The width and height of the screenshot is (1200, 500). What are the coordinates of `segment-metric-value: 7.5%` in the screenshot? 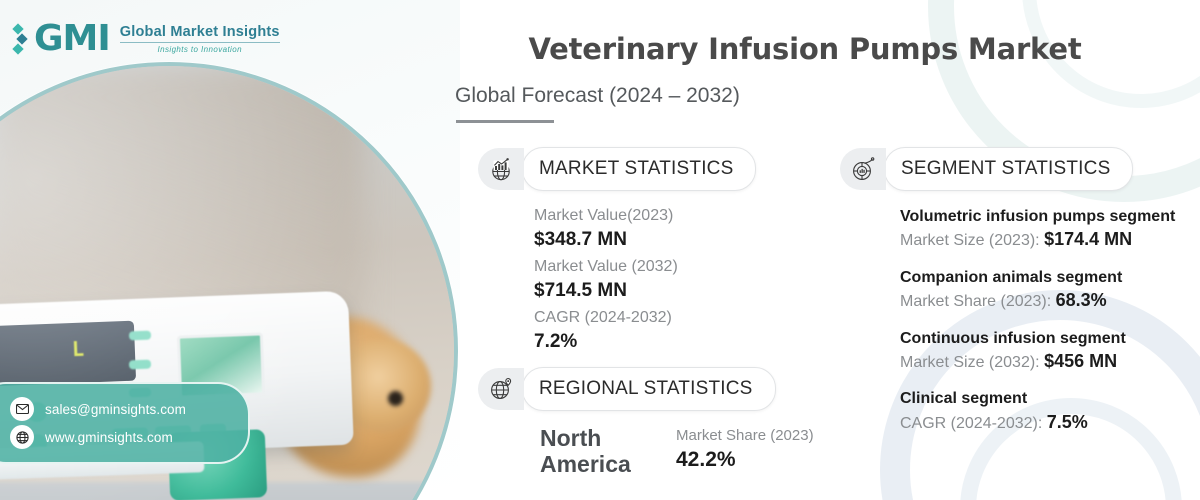 It's located at (1067, 421).